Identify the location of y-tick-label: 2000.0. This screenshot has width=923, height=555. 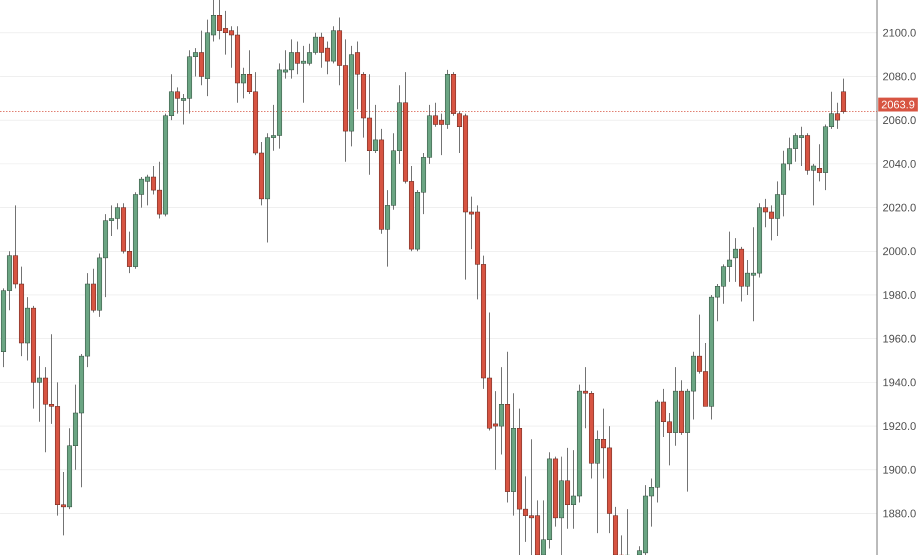
(899, 251).